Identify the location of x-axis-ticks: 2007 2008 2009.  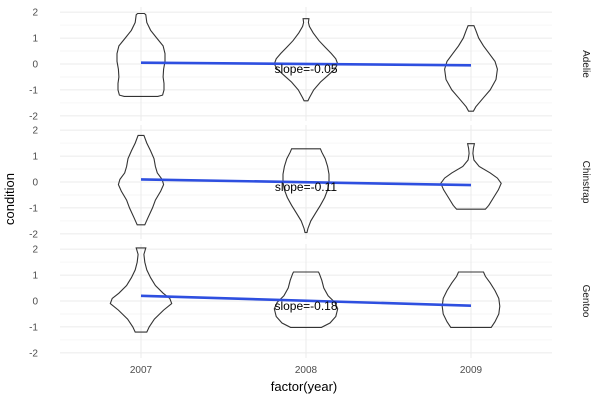
(306, 370).